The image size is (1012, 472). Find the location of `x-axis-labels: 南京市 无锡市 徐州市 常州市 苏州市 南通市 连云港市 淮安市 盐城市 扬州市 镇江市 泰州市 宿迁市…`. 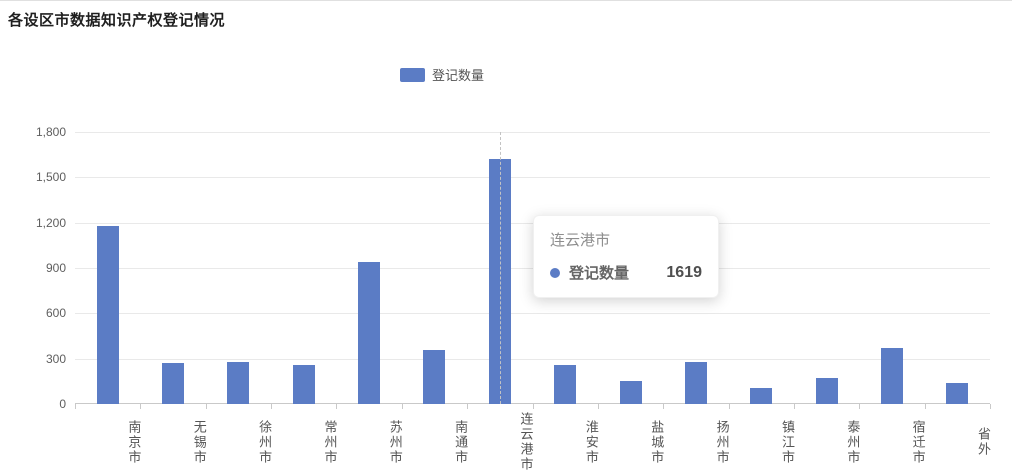

x-axis-labels: 南京市 无锡市 徐州市 常州市 苏州市 南通市 连云港市 淮安市 盐城市 扬州市 镇江市 泰州市 宿迁市… is located at coordinates (533, 442).